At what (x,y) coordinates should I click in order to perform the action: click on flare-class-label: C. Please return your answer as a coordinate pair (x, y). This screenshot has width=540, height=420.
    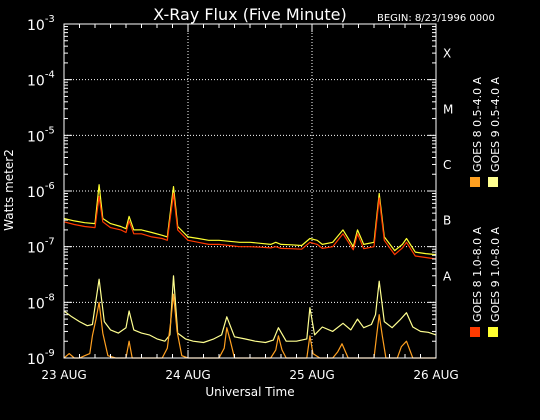
    Looking at the image, I should click on (447, 165).